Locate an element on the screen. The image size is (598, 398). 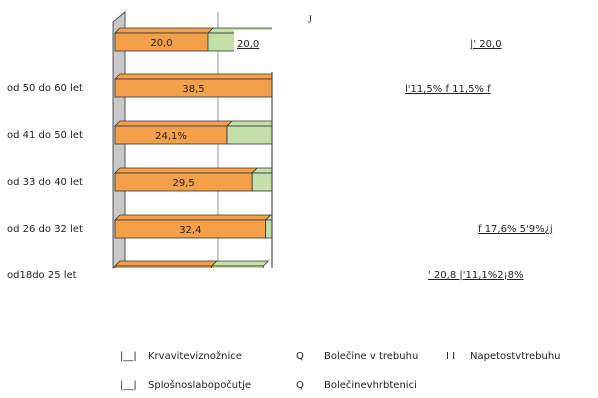
legend-marker: I I is located at coordinates (450, 356).